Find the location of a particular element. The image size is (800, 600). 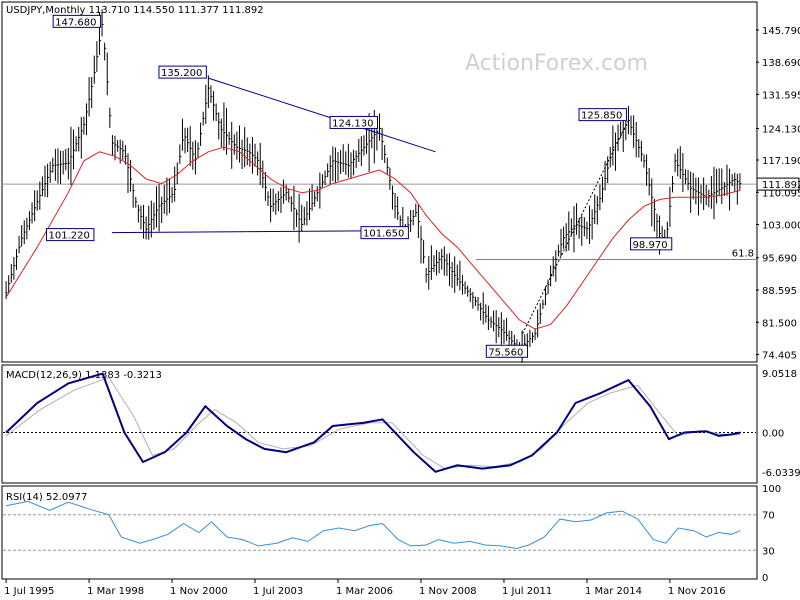

label-text: 125.850 is located at coordinates (601, 116).